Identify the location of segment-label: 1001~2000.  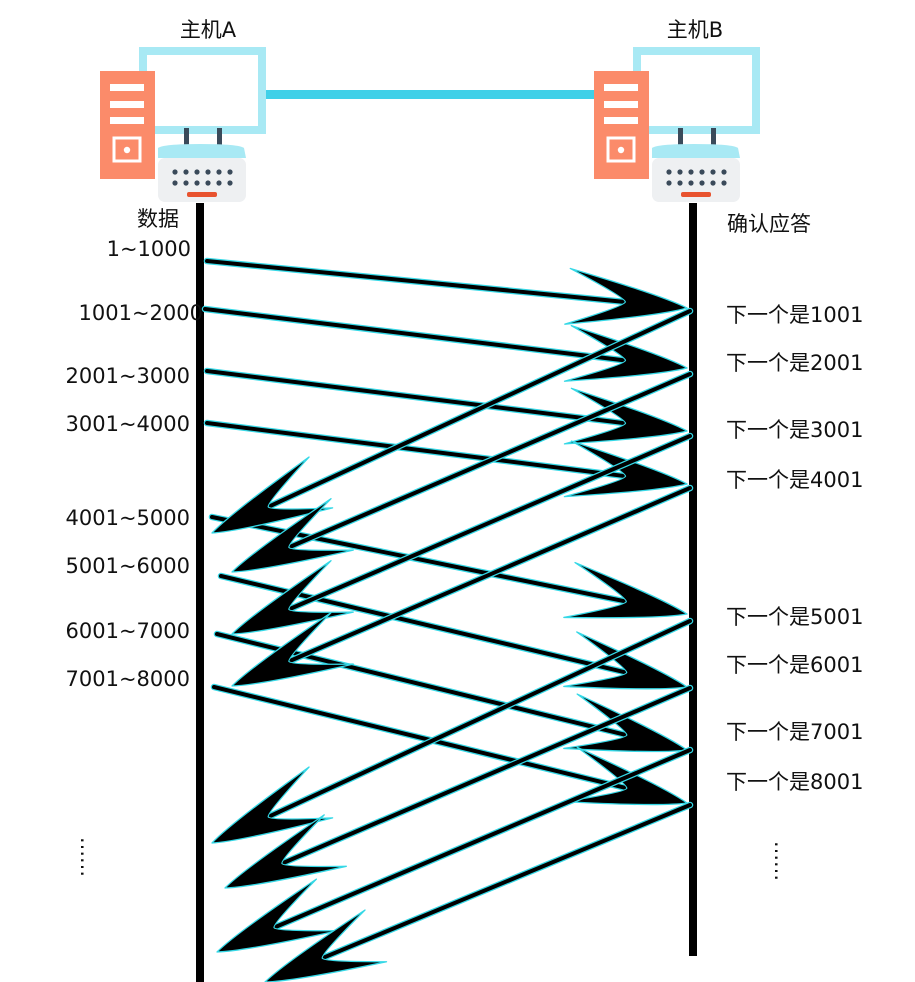
(141, 313).